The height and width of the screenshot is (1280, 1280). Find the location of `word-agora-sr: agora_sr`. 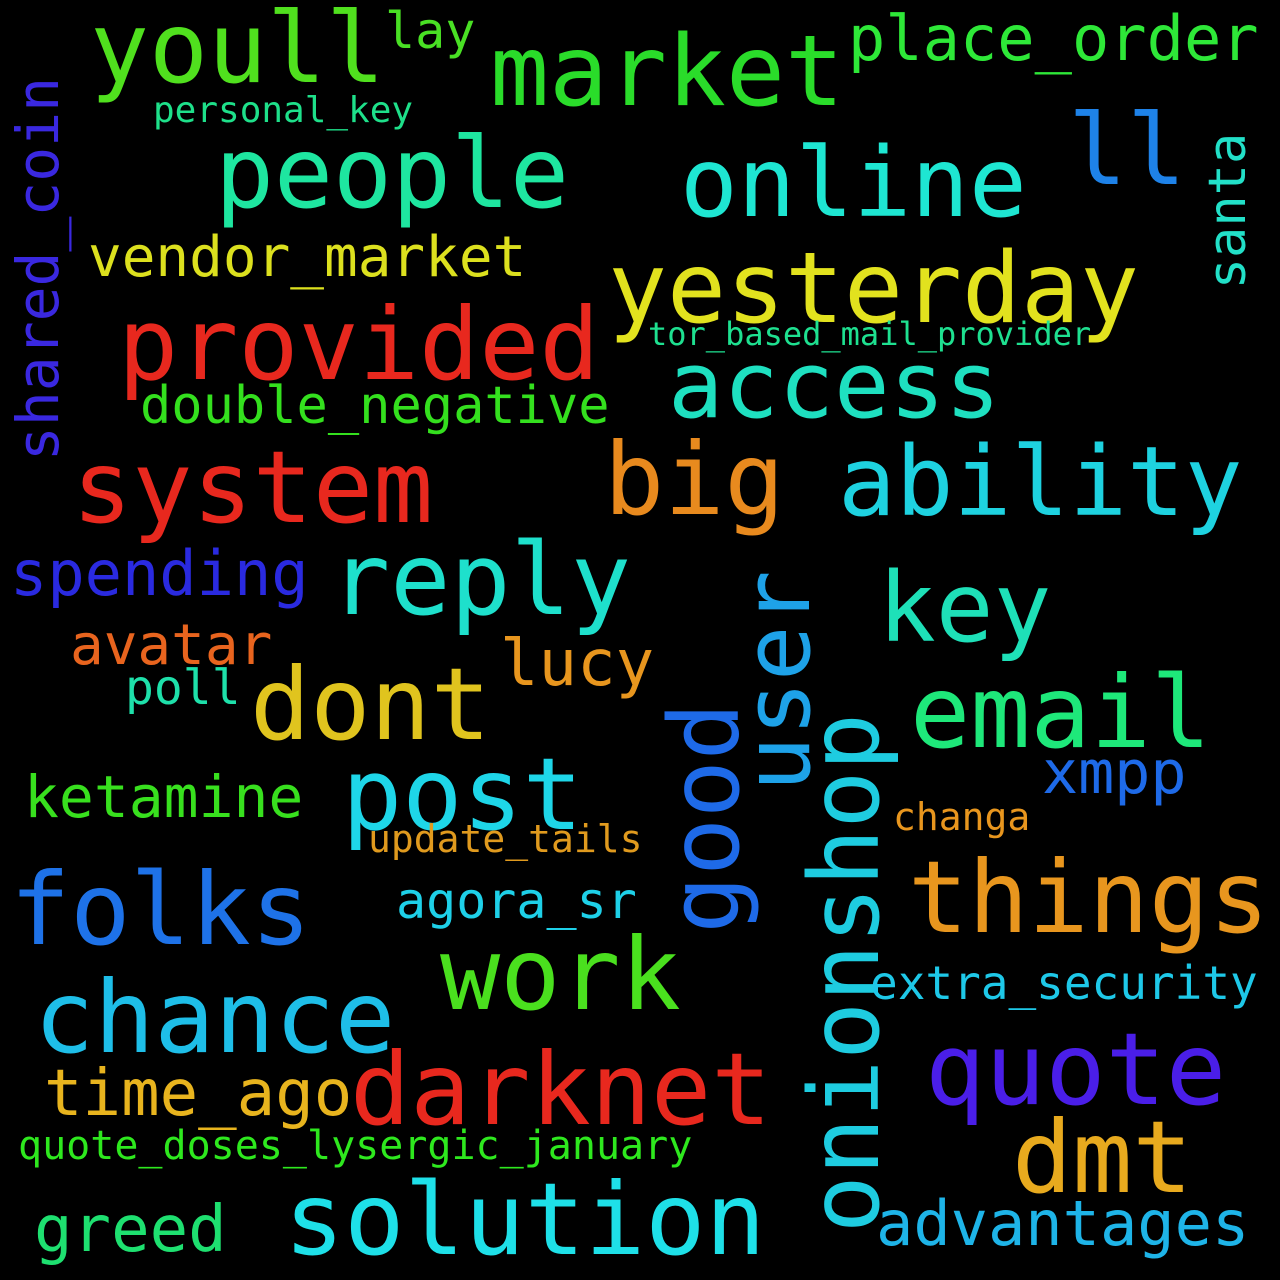

word-agora-sr: agora_sr is located at coordinates (516, 901).